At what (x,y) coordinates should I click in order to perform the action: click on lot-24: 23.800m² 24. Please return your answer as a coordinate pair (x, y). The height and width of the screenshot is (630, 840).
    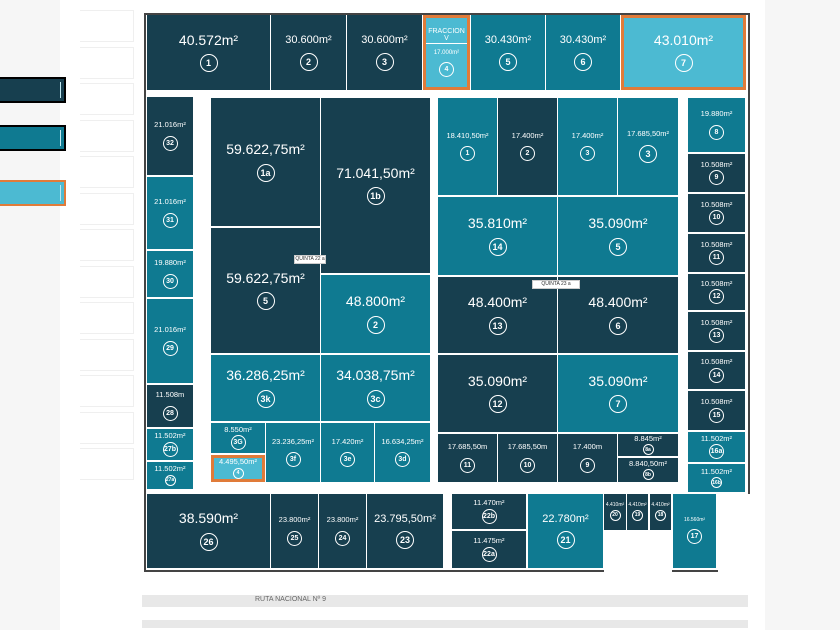
    Looking at the image, I should click on (342, 531).